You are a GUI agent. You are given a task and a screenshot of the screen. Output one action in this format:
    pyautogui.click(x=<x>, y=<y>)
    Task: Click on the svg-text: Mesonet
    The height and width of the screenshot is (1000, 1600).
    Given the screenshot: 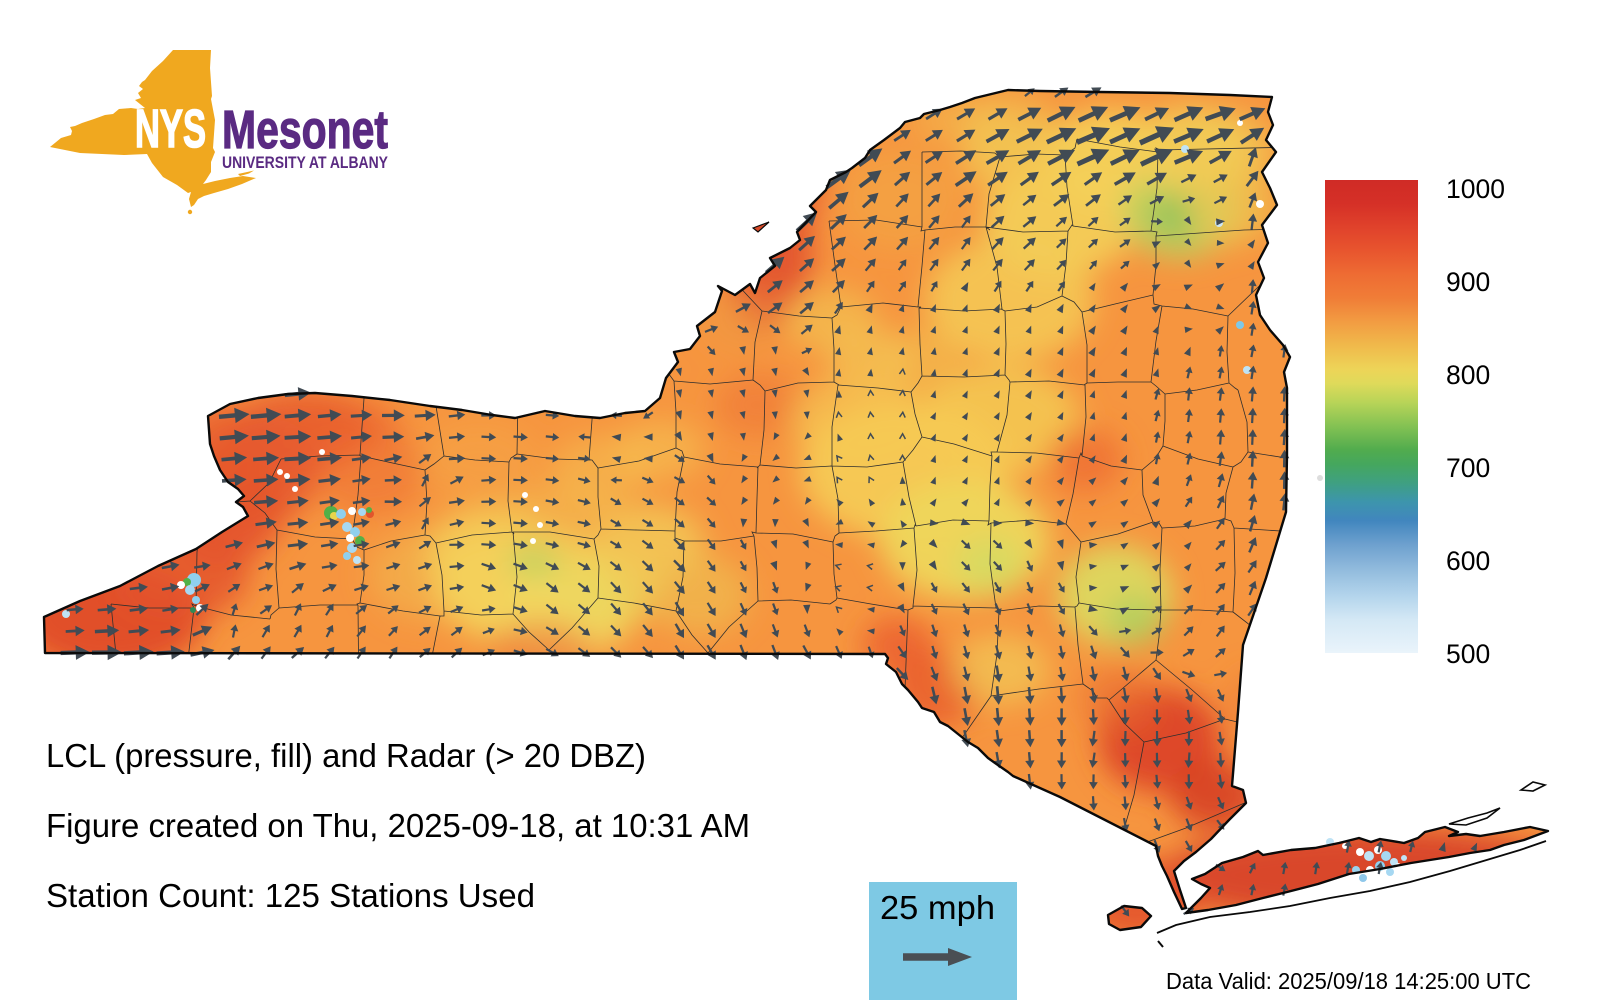 What is the action you would take?
    pyautogui.click(x=305, y=130)
    